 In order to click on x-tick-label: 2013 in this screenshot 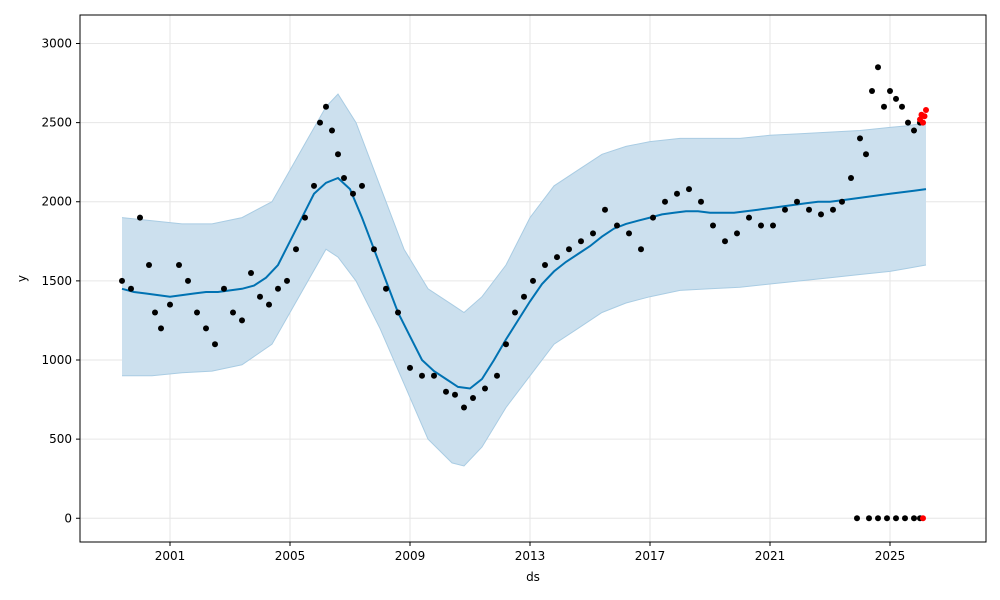, I will do `click(530, 556)`.